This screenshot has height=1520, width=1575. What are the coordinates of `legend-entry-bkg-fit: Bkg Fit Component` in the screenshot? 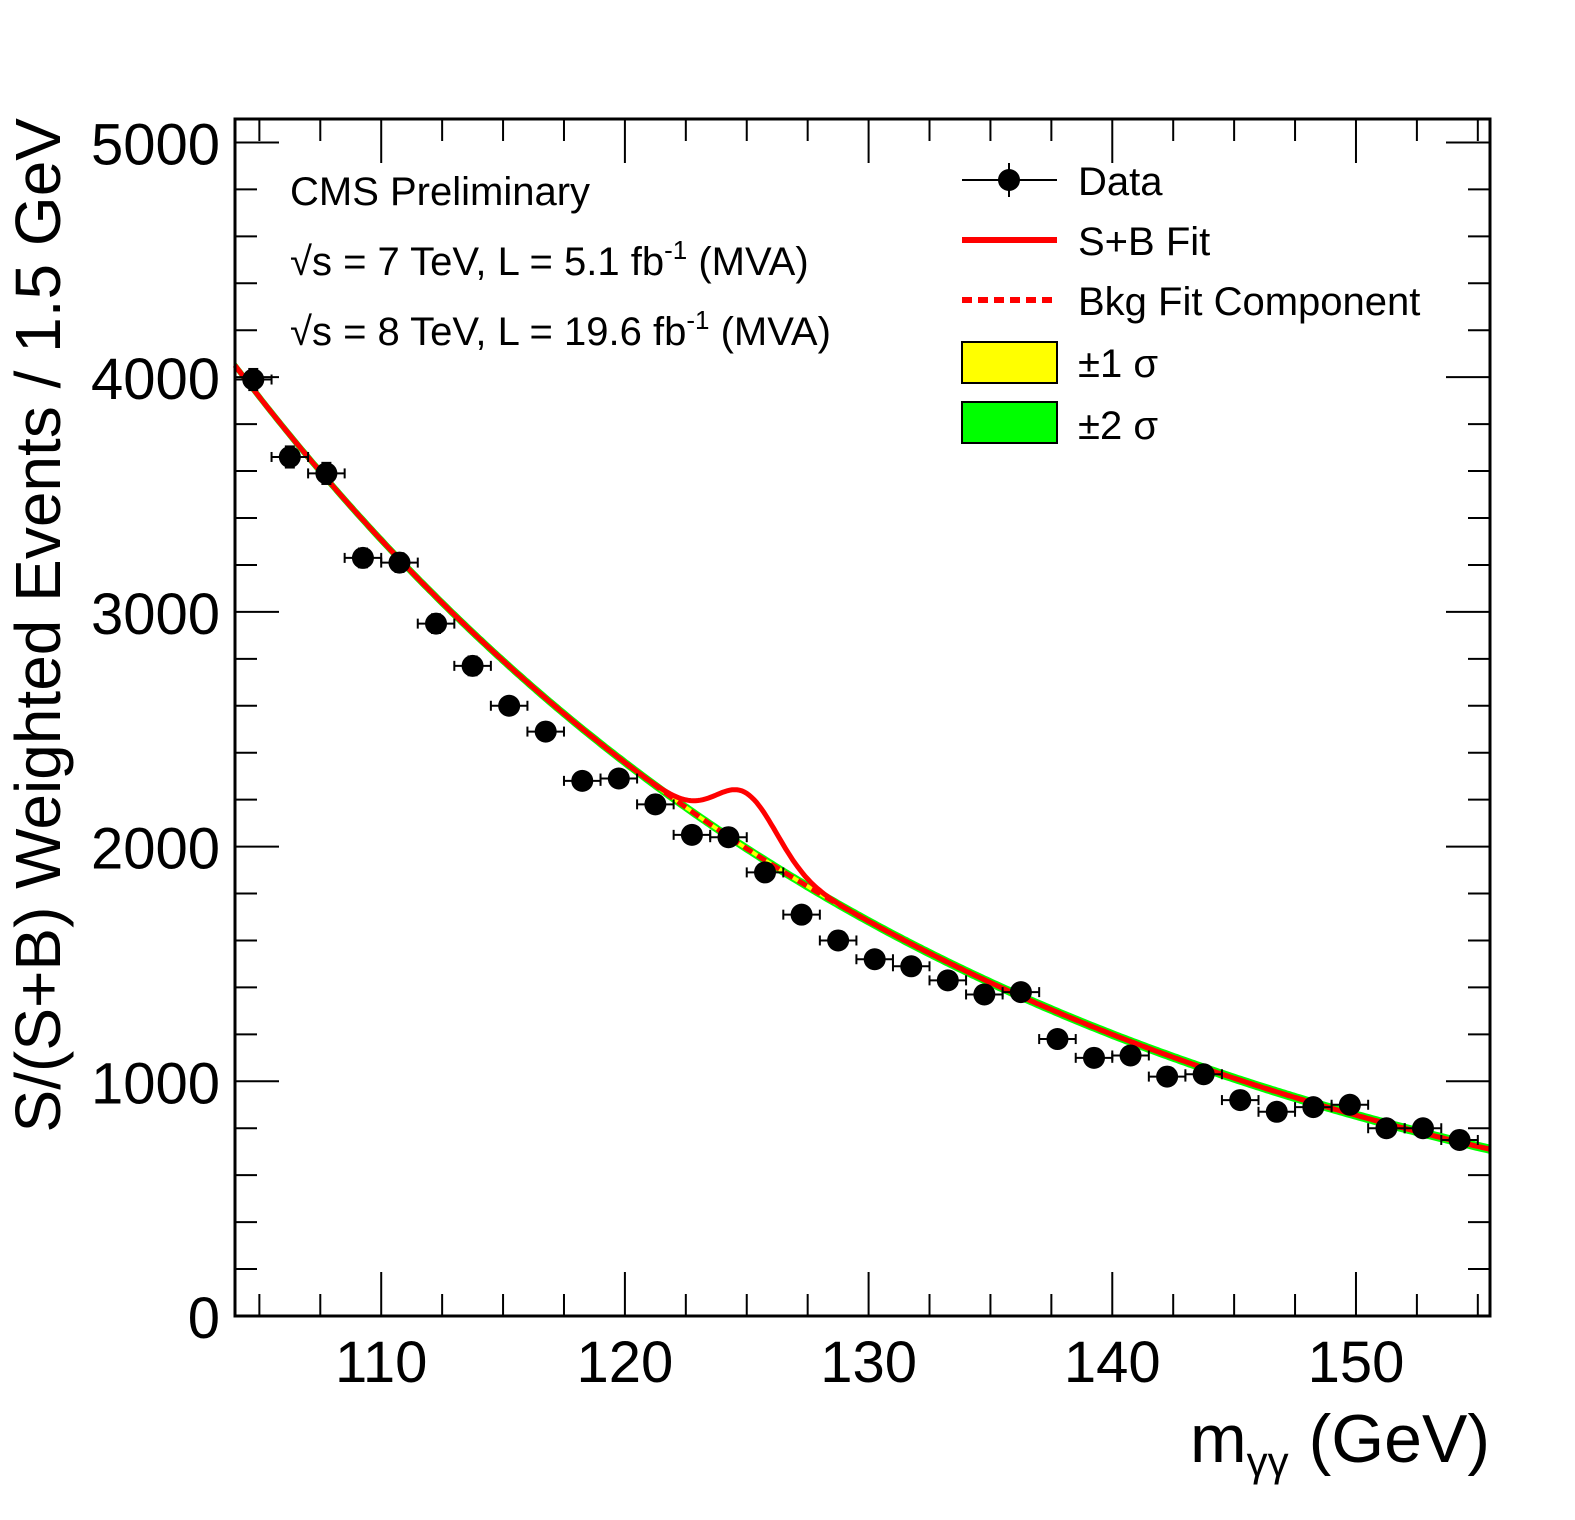 It's located at (1191, 302).